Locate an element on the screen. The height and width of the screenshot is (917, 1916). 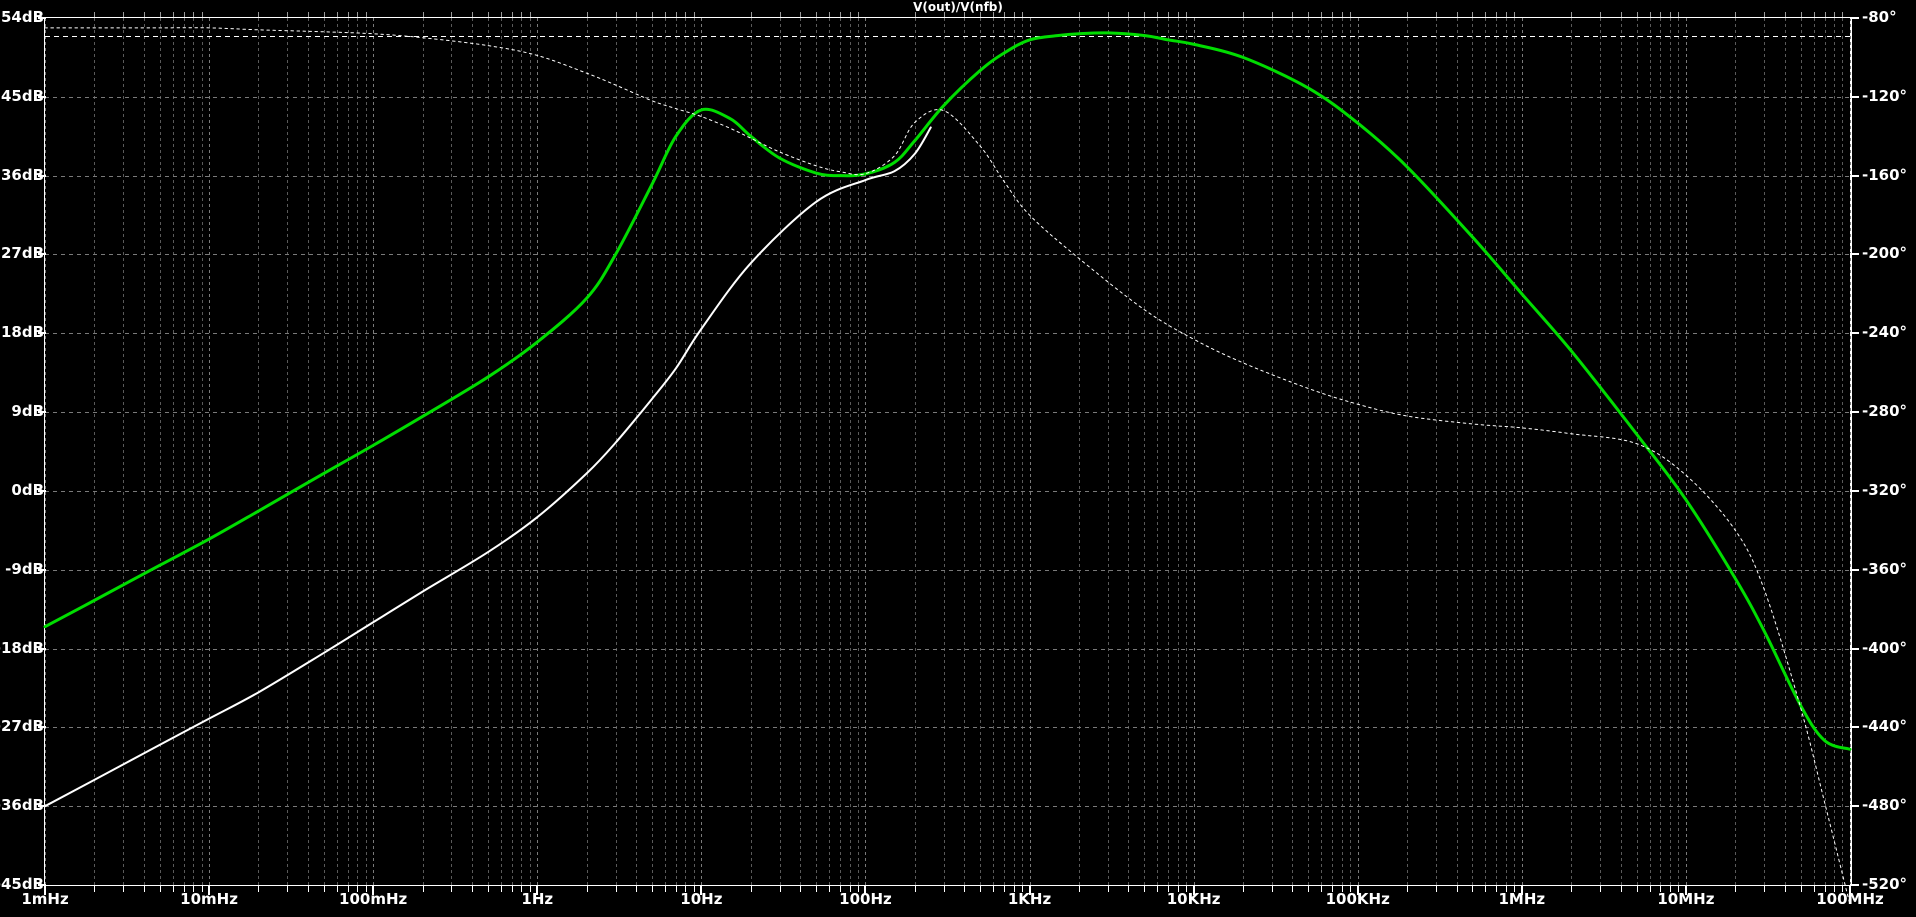
y-axis-left-tick-label: 45dB is located at coordinates (22, 95).